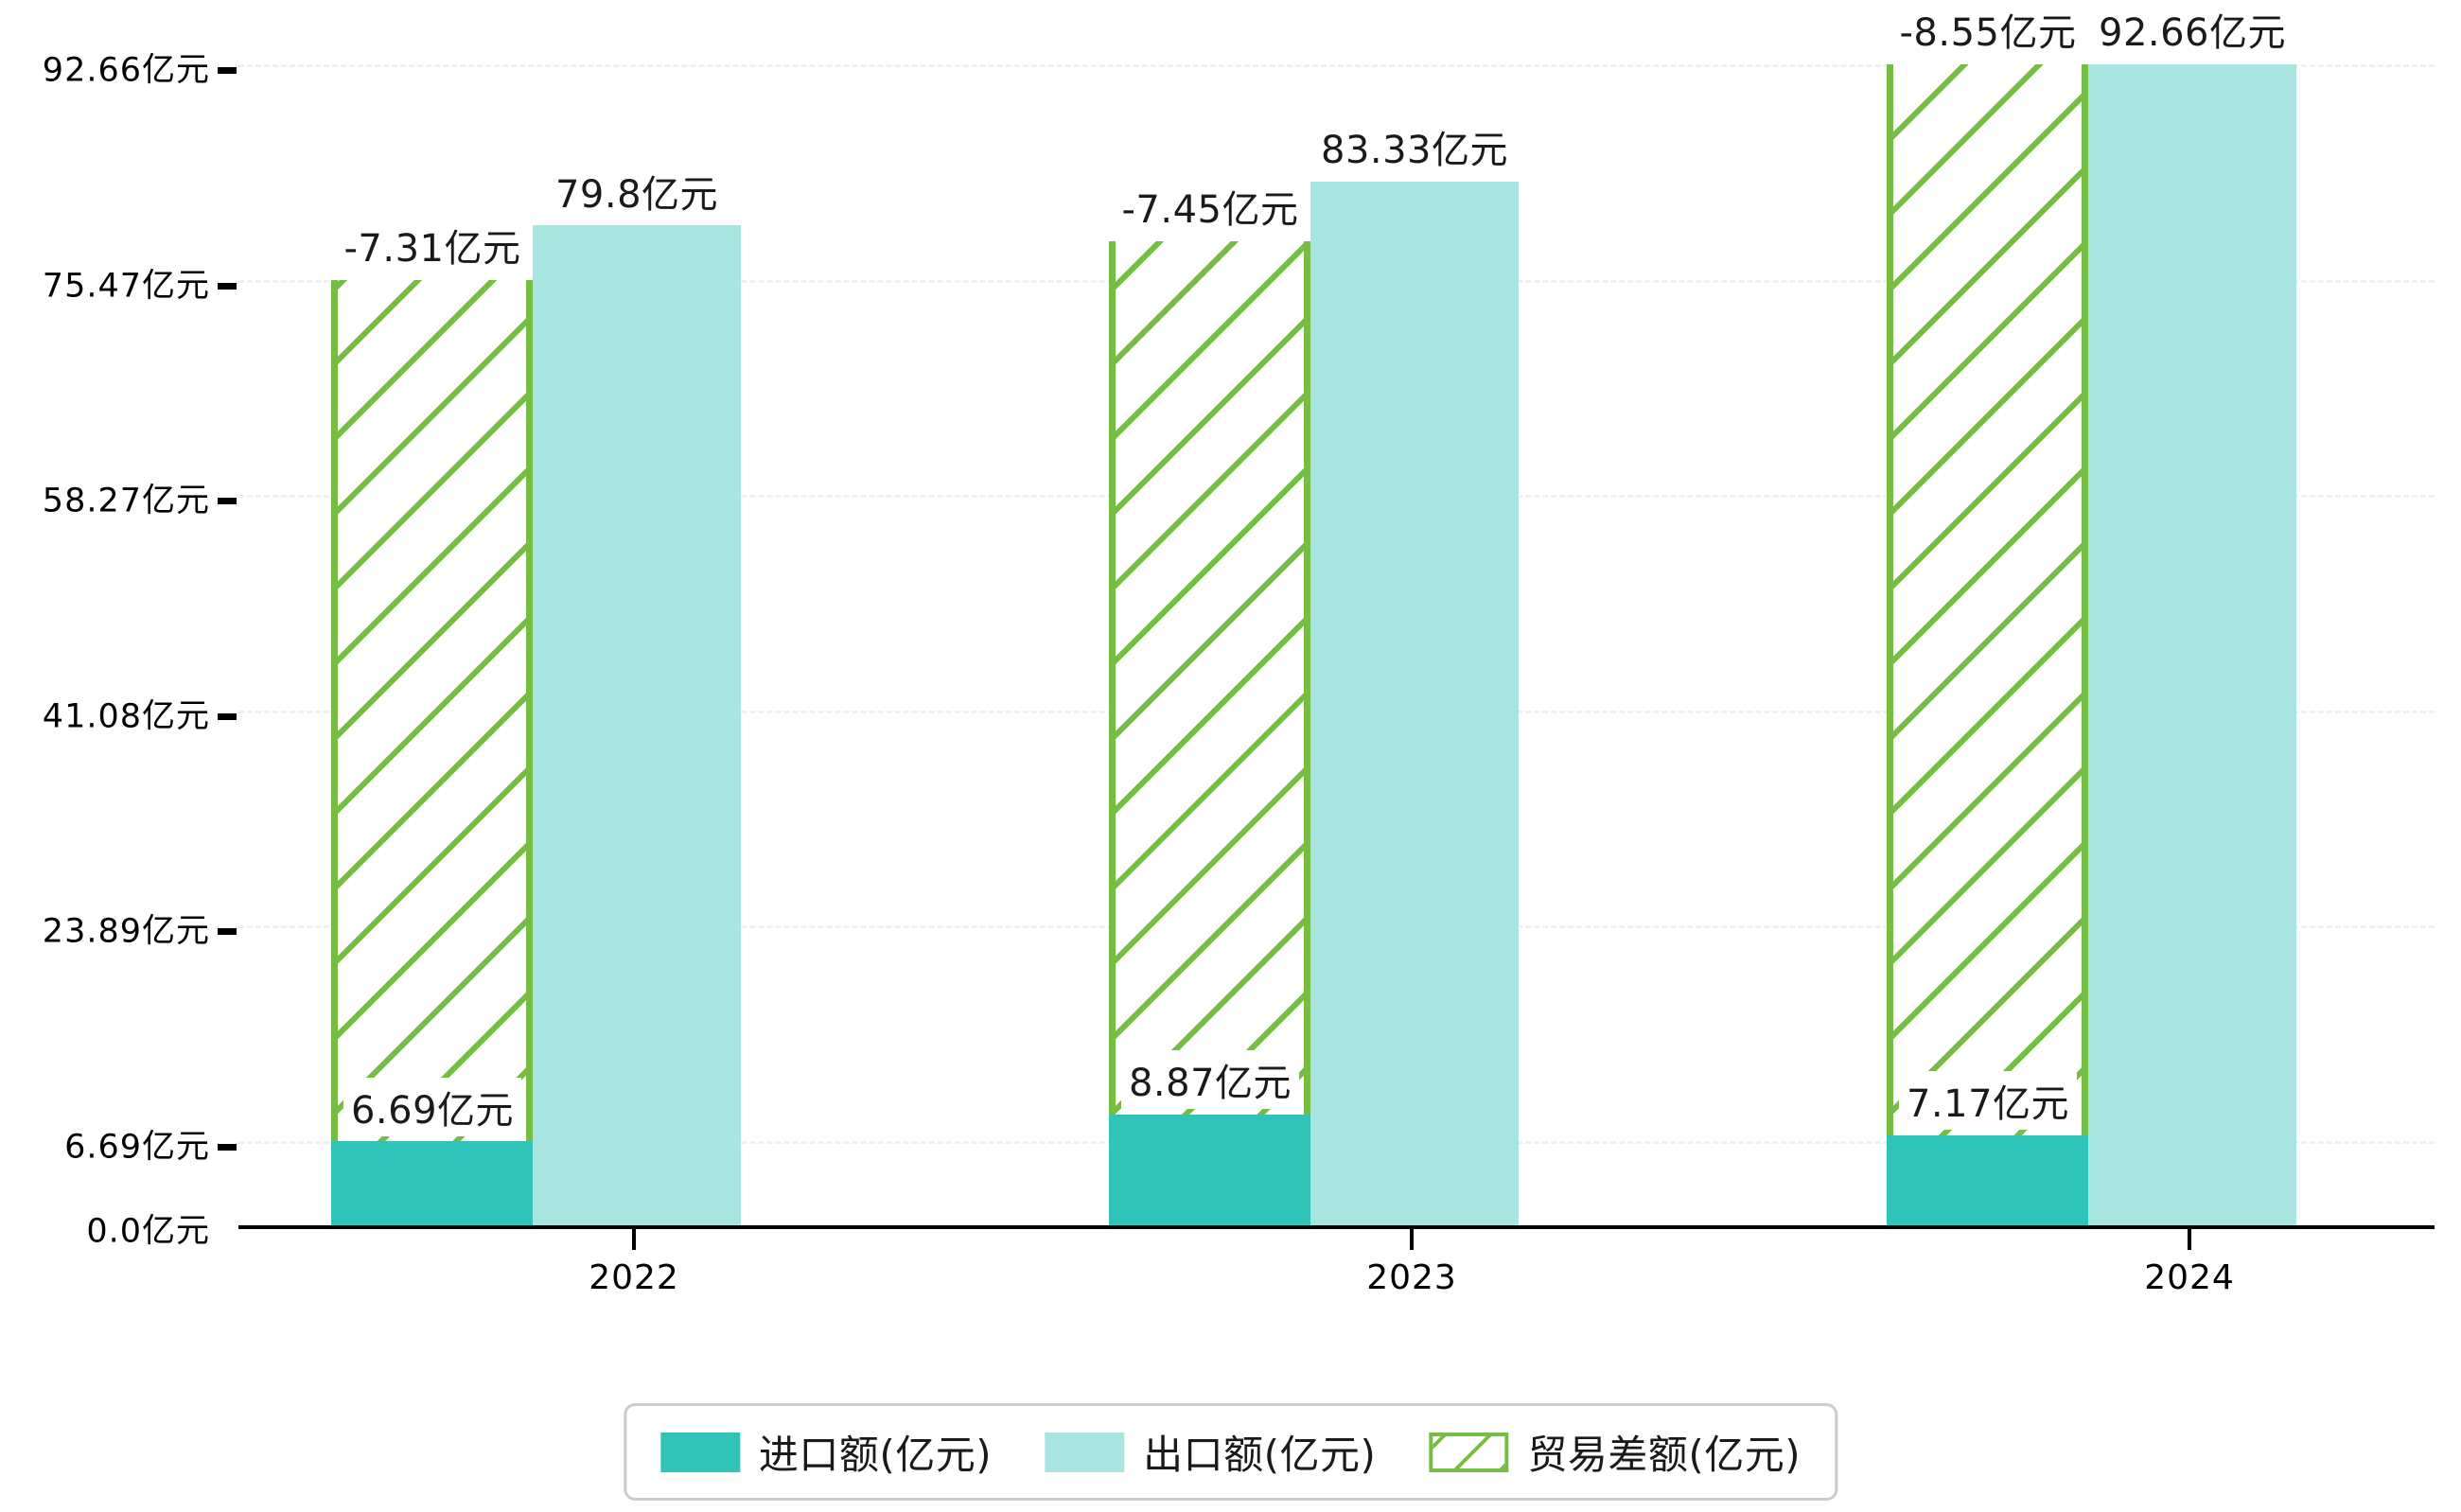 Image resolution: width=2461 pixels, height=1512 pixels. I want to click on ytick-label-41-08: 41.08亿元, so click(126, 716).